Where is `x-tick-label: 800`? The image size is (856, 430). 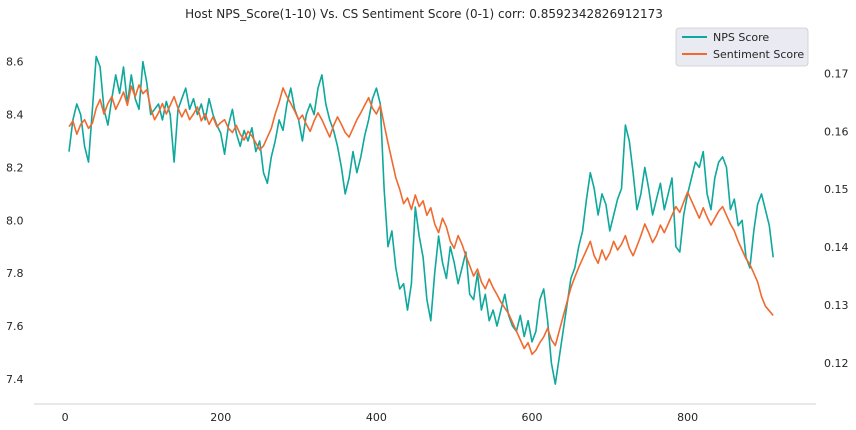 x-tick-label: 800 is located at coordinates (687, 417).